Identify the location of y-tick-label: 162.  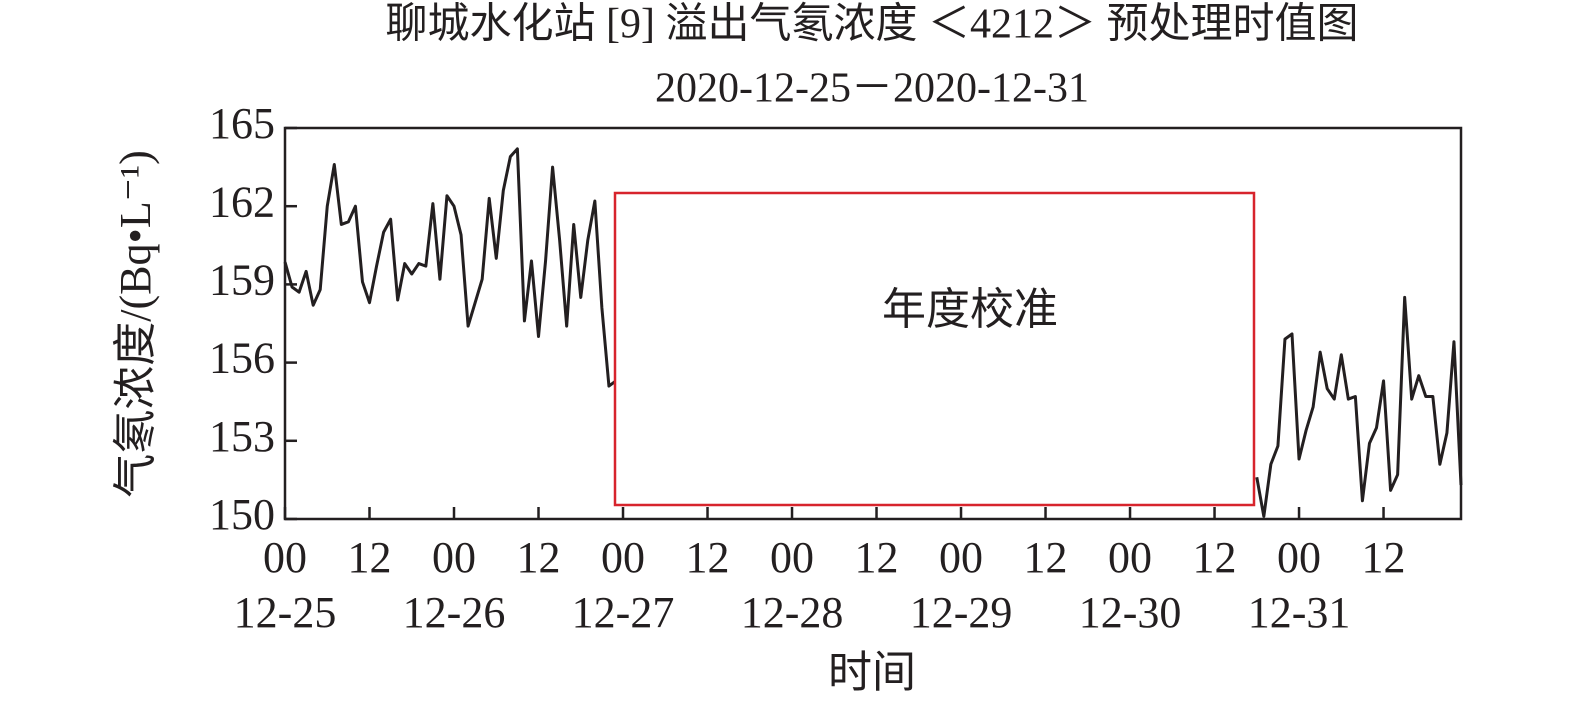
(242, 201).